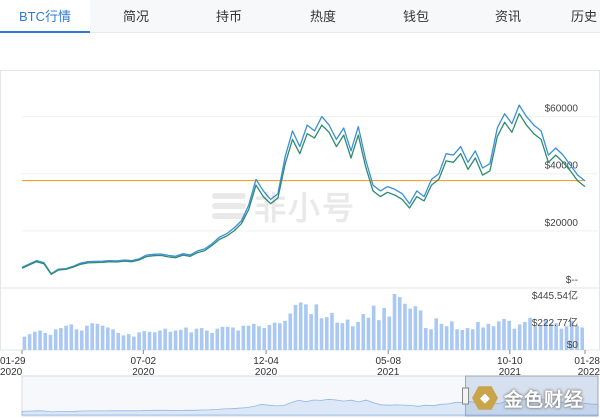  I want to click on gold-hexagon-icon: ◆, so click(485, 398).